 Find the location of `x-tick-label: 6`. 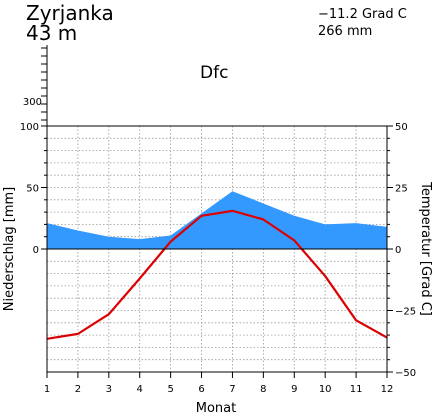

x-tick-label: 6 is located at coordinates (201, 389).